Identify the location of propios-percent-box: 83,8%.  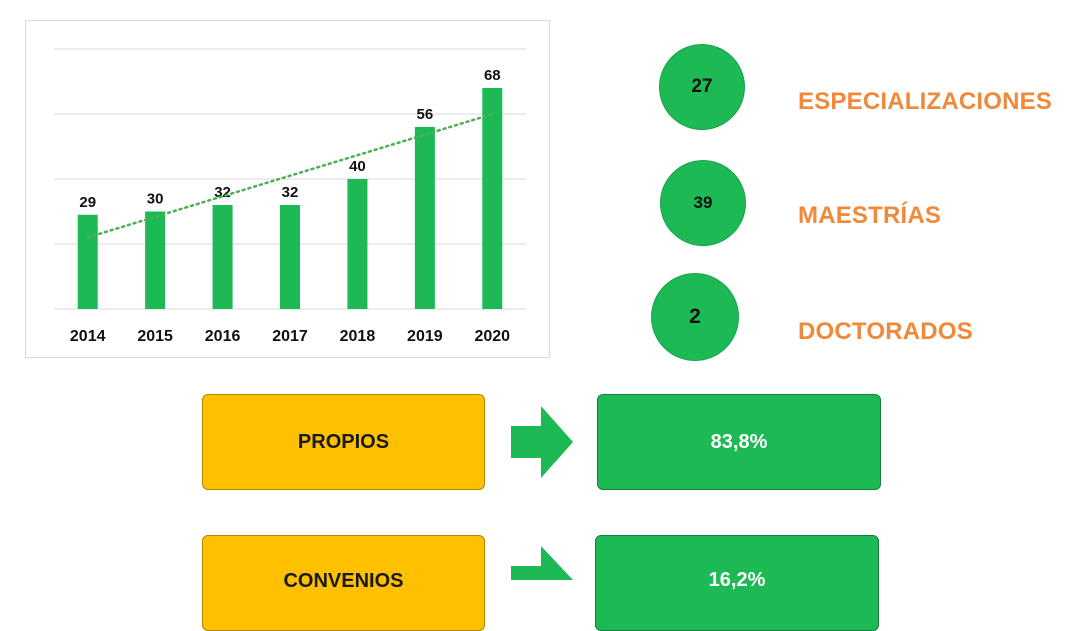
(739, 442).